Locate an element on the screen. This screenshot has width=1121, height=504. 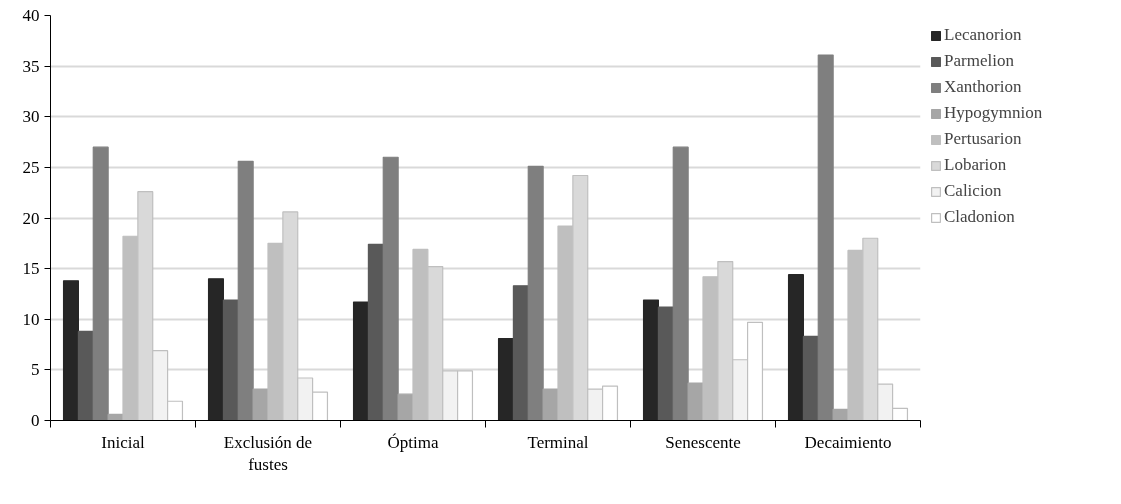
x-tick-label: Senescente is located at coordinates (703, 442).